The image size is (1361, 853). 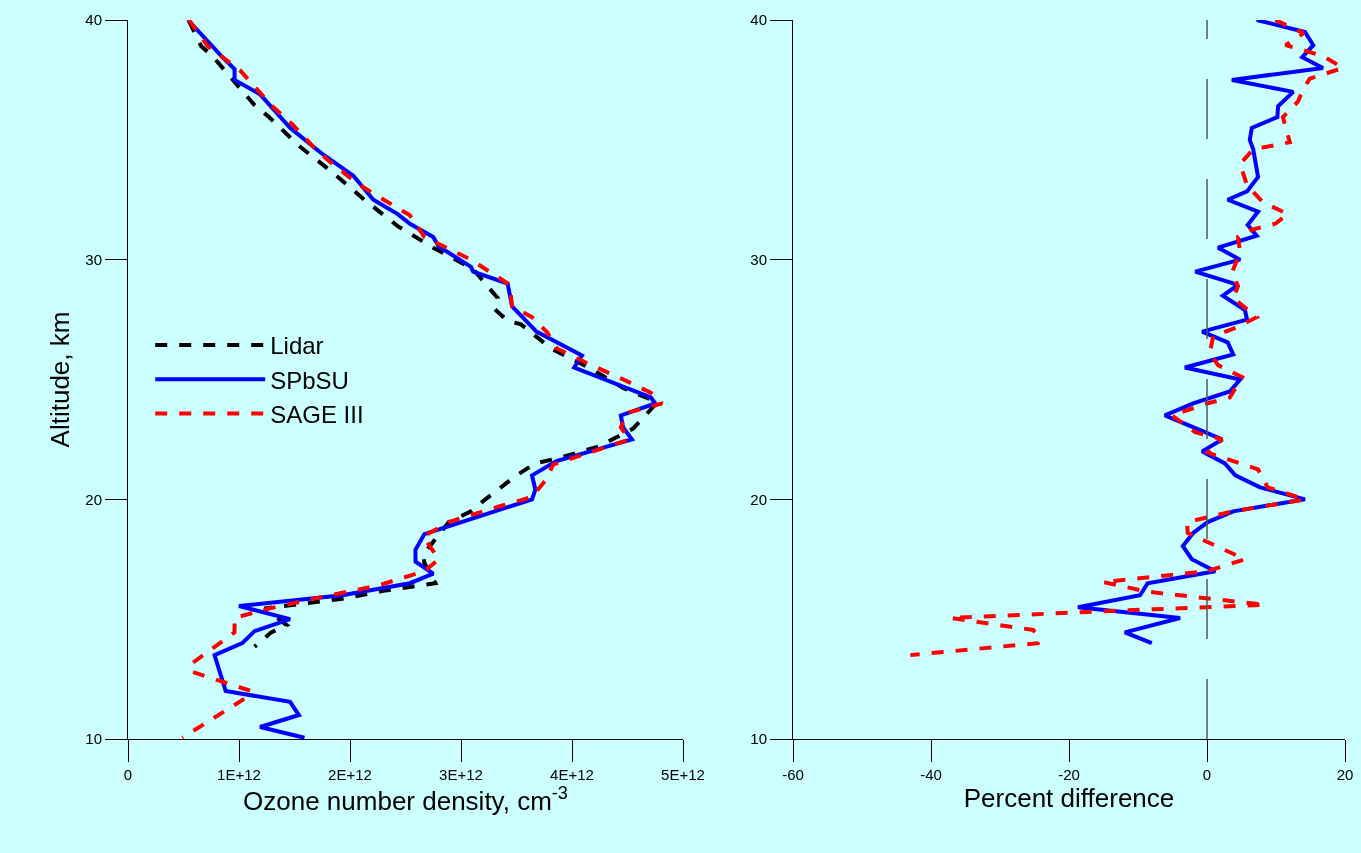 What do you see at coordinates (461, 774) in the screenshot?
I see `x-tick-label: 3E+12` at bounding box center [461, 774].